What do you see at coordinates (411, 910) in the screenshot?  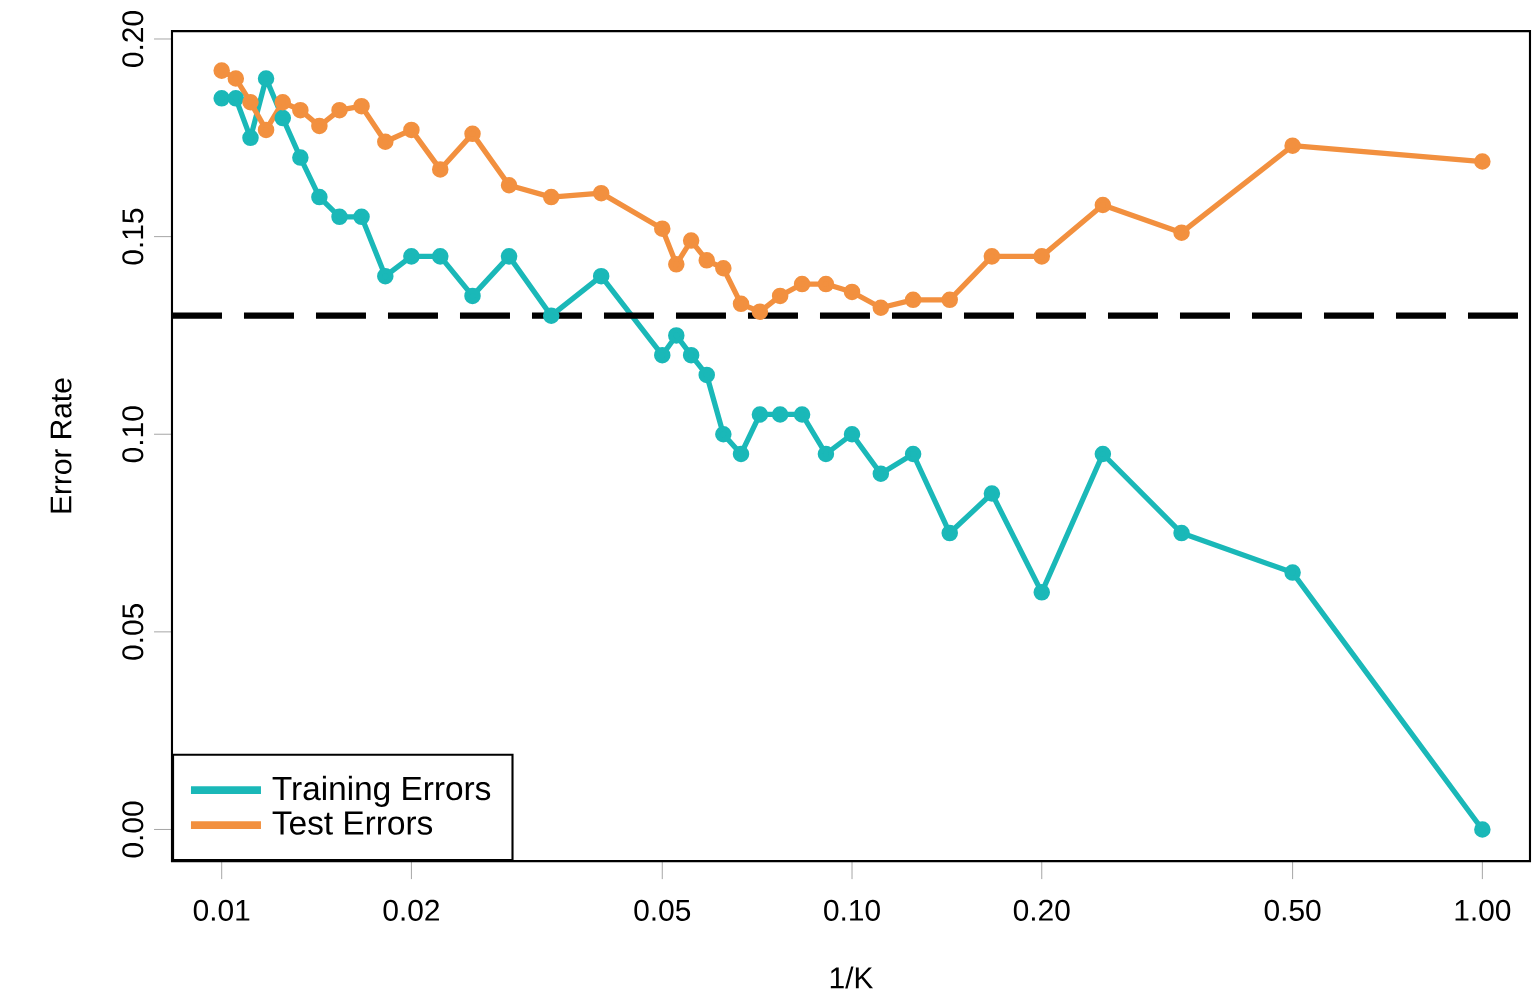 I see `x-tick-label: 0.02` at bounding box center [411, 910].